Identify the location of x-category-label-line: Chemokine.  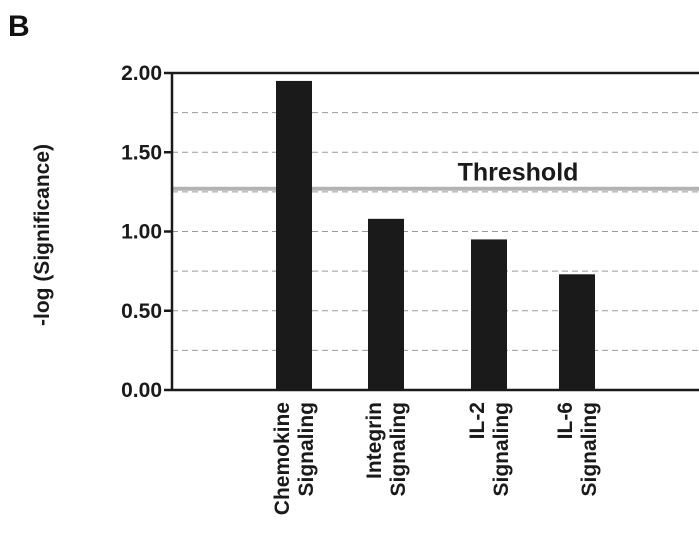
(282, 458).